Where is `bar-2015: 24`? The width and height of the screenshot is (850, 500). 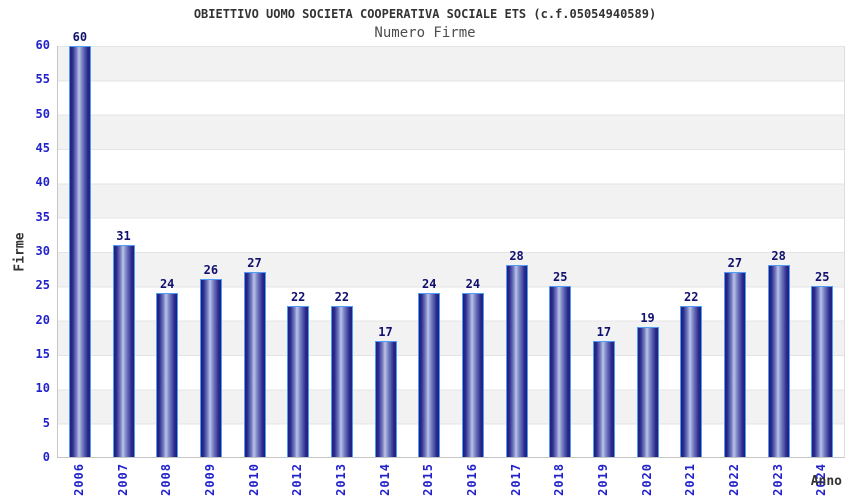 bar-2015: 24 is located at coordinates (429, 367).